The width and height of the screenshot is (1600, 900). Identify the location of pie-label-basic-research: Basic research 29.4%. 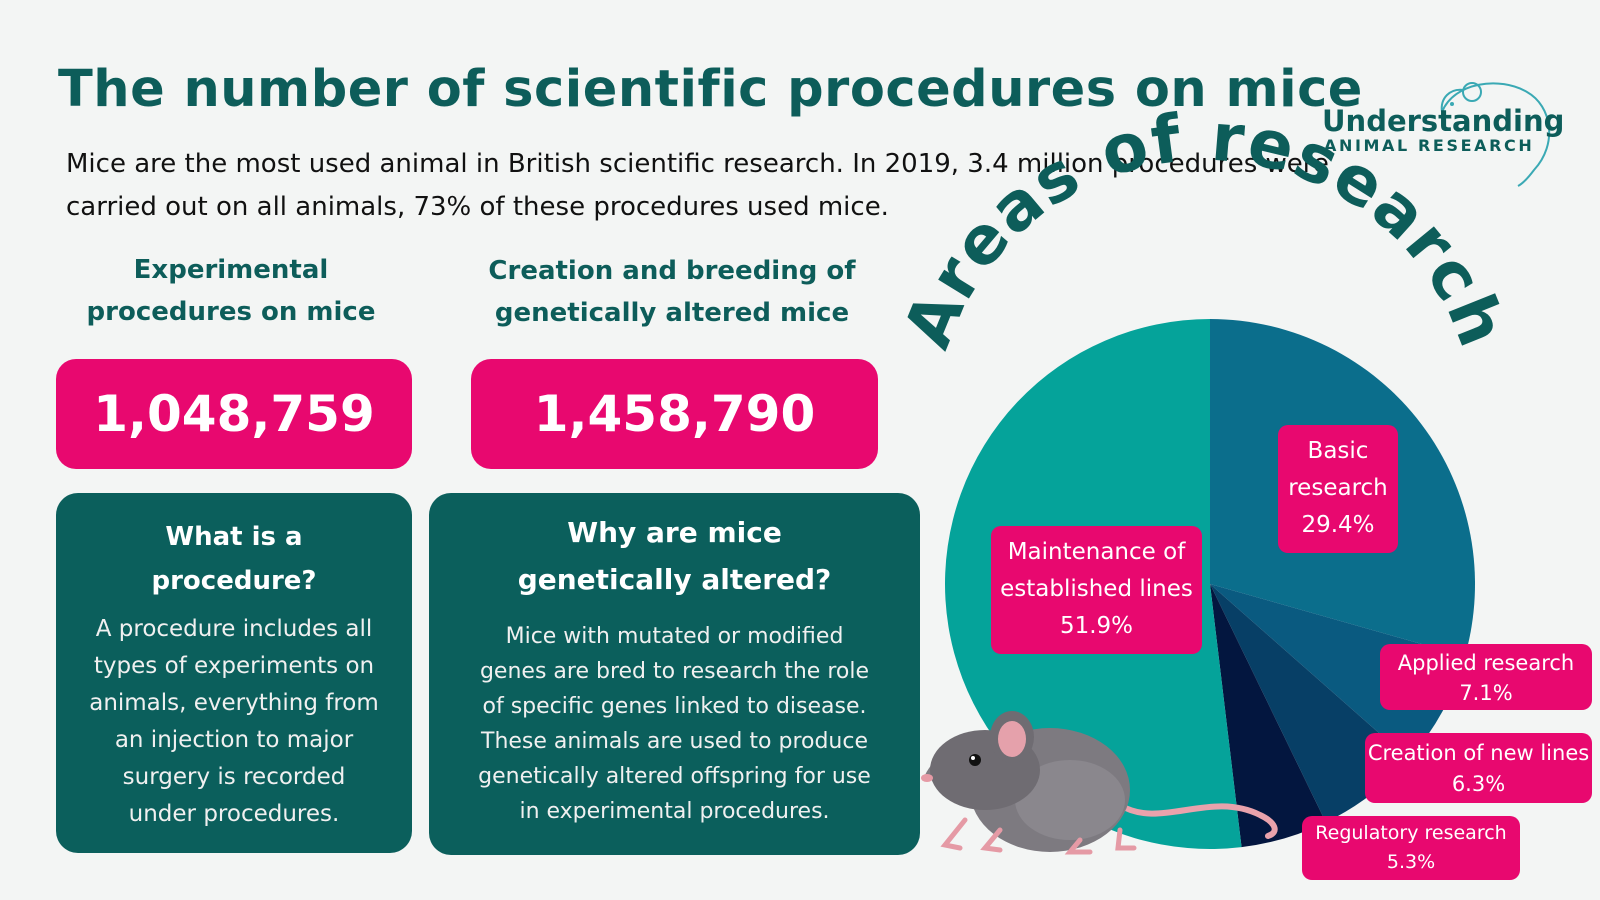
(1338, 489).